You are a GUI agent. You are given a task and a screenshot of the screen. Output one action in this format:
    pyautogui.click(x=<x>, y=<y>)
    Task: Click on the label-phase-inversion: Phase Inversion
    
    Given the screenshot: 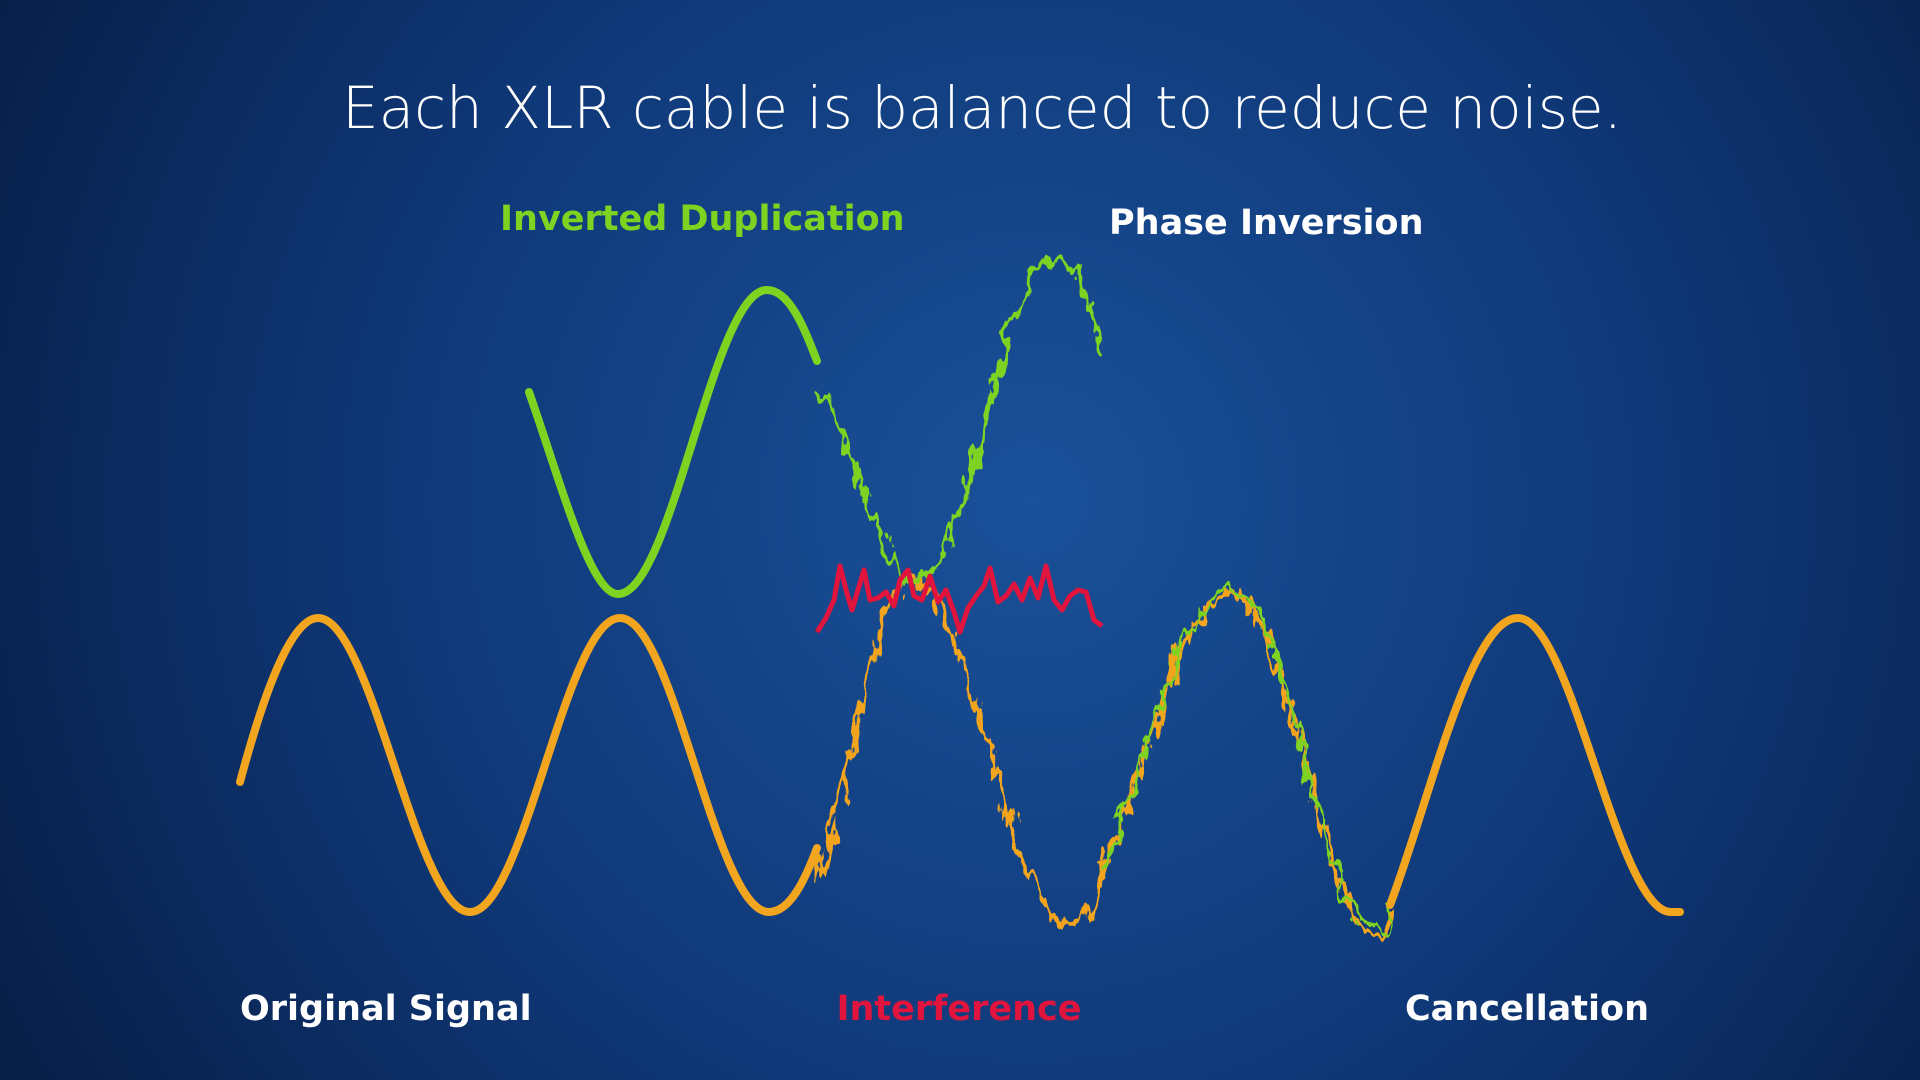 What is the action you would take?
    pyautogui.click(x=1266, y=223)
    